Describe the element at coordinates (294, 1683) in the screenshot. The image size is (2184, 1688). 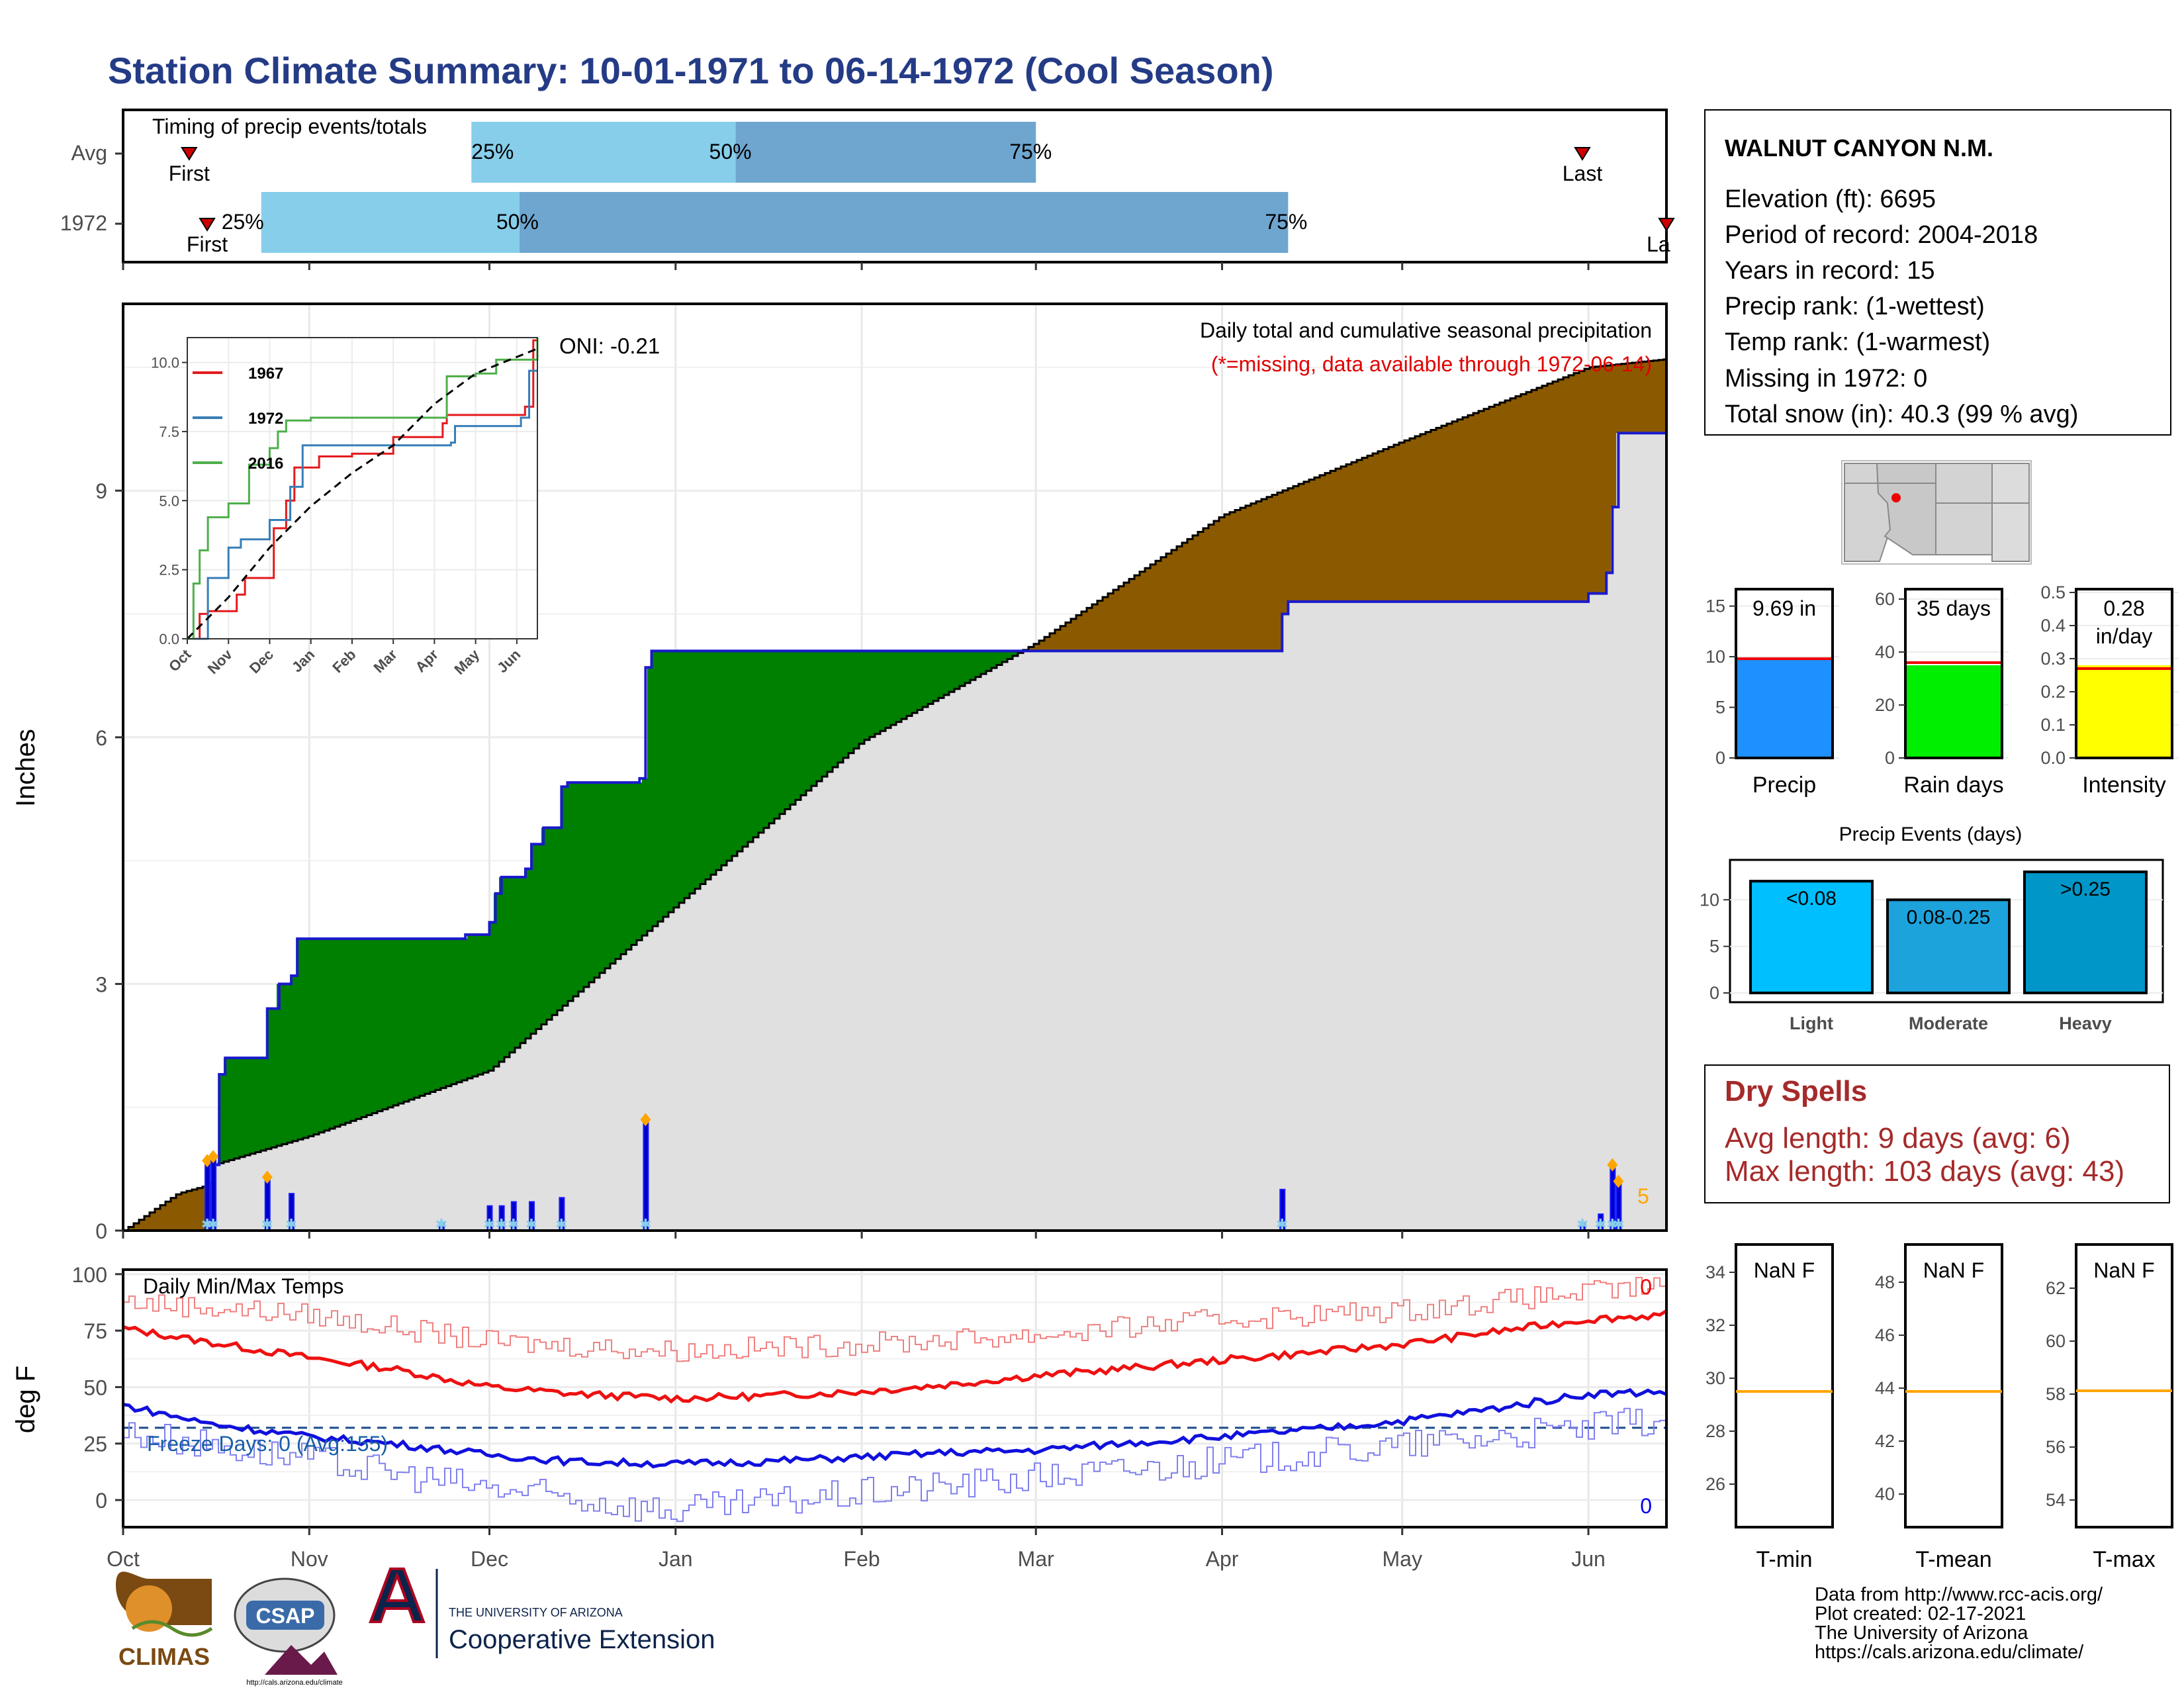
I see `csap-logo-url: http://cals.arizona.edu/climate` at that location.